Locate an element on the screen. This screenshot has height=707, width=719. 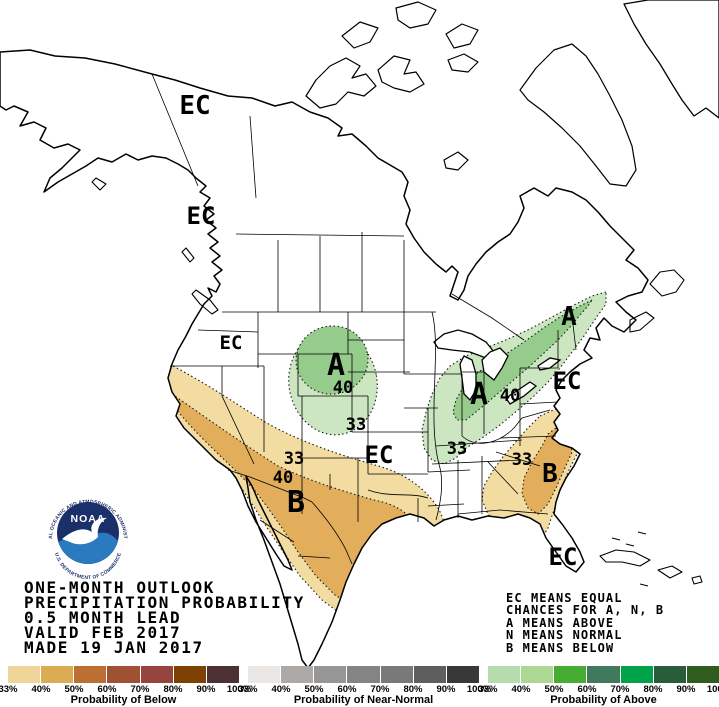
map-label-c33-southwest: 33 is located at coordinates (294, 459).